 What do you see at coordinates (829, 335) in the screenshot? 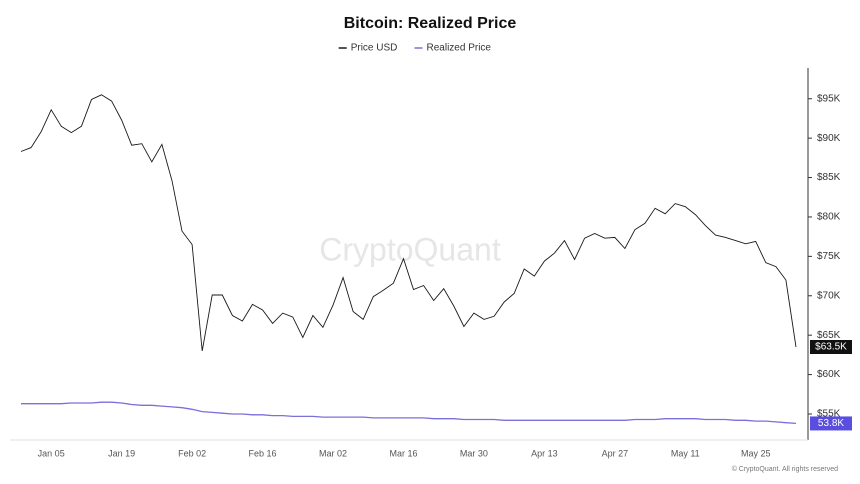
I see `y-tick-label: $65K` at bounding box center [829, 335].